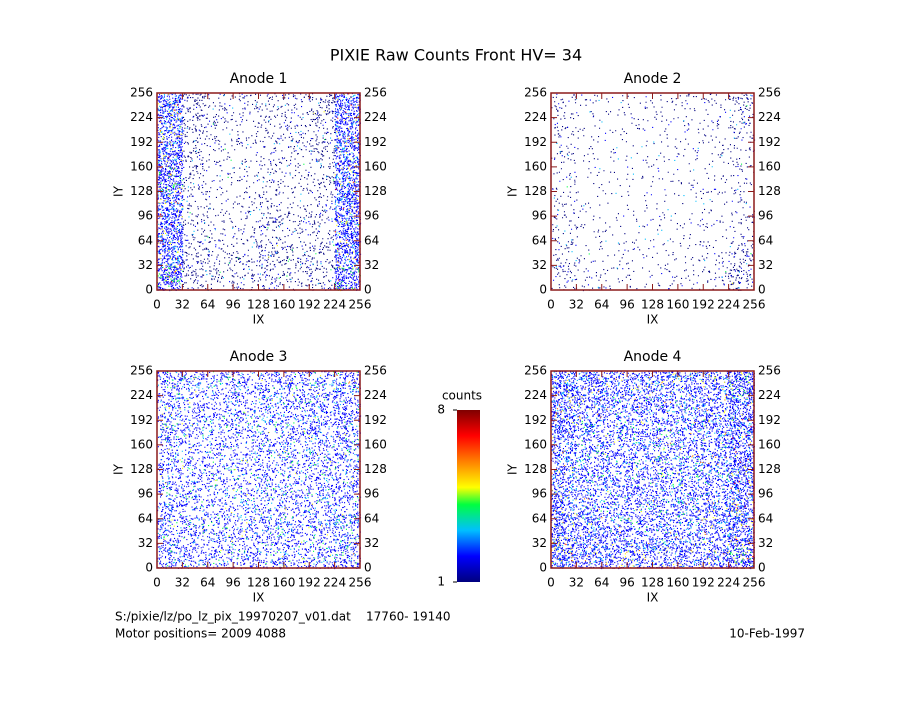  What do you see at coordinates (652, 583) in the screenshot?
I see `x-tick-label: 128` at bounding box center [652, 583].